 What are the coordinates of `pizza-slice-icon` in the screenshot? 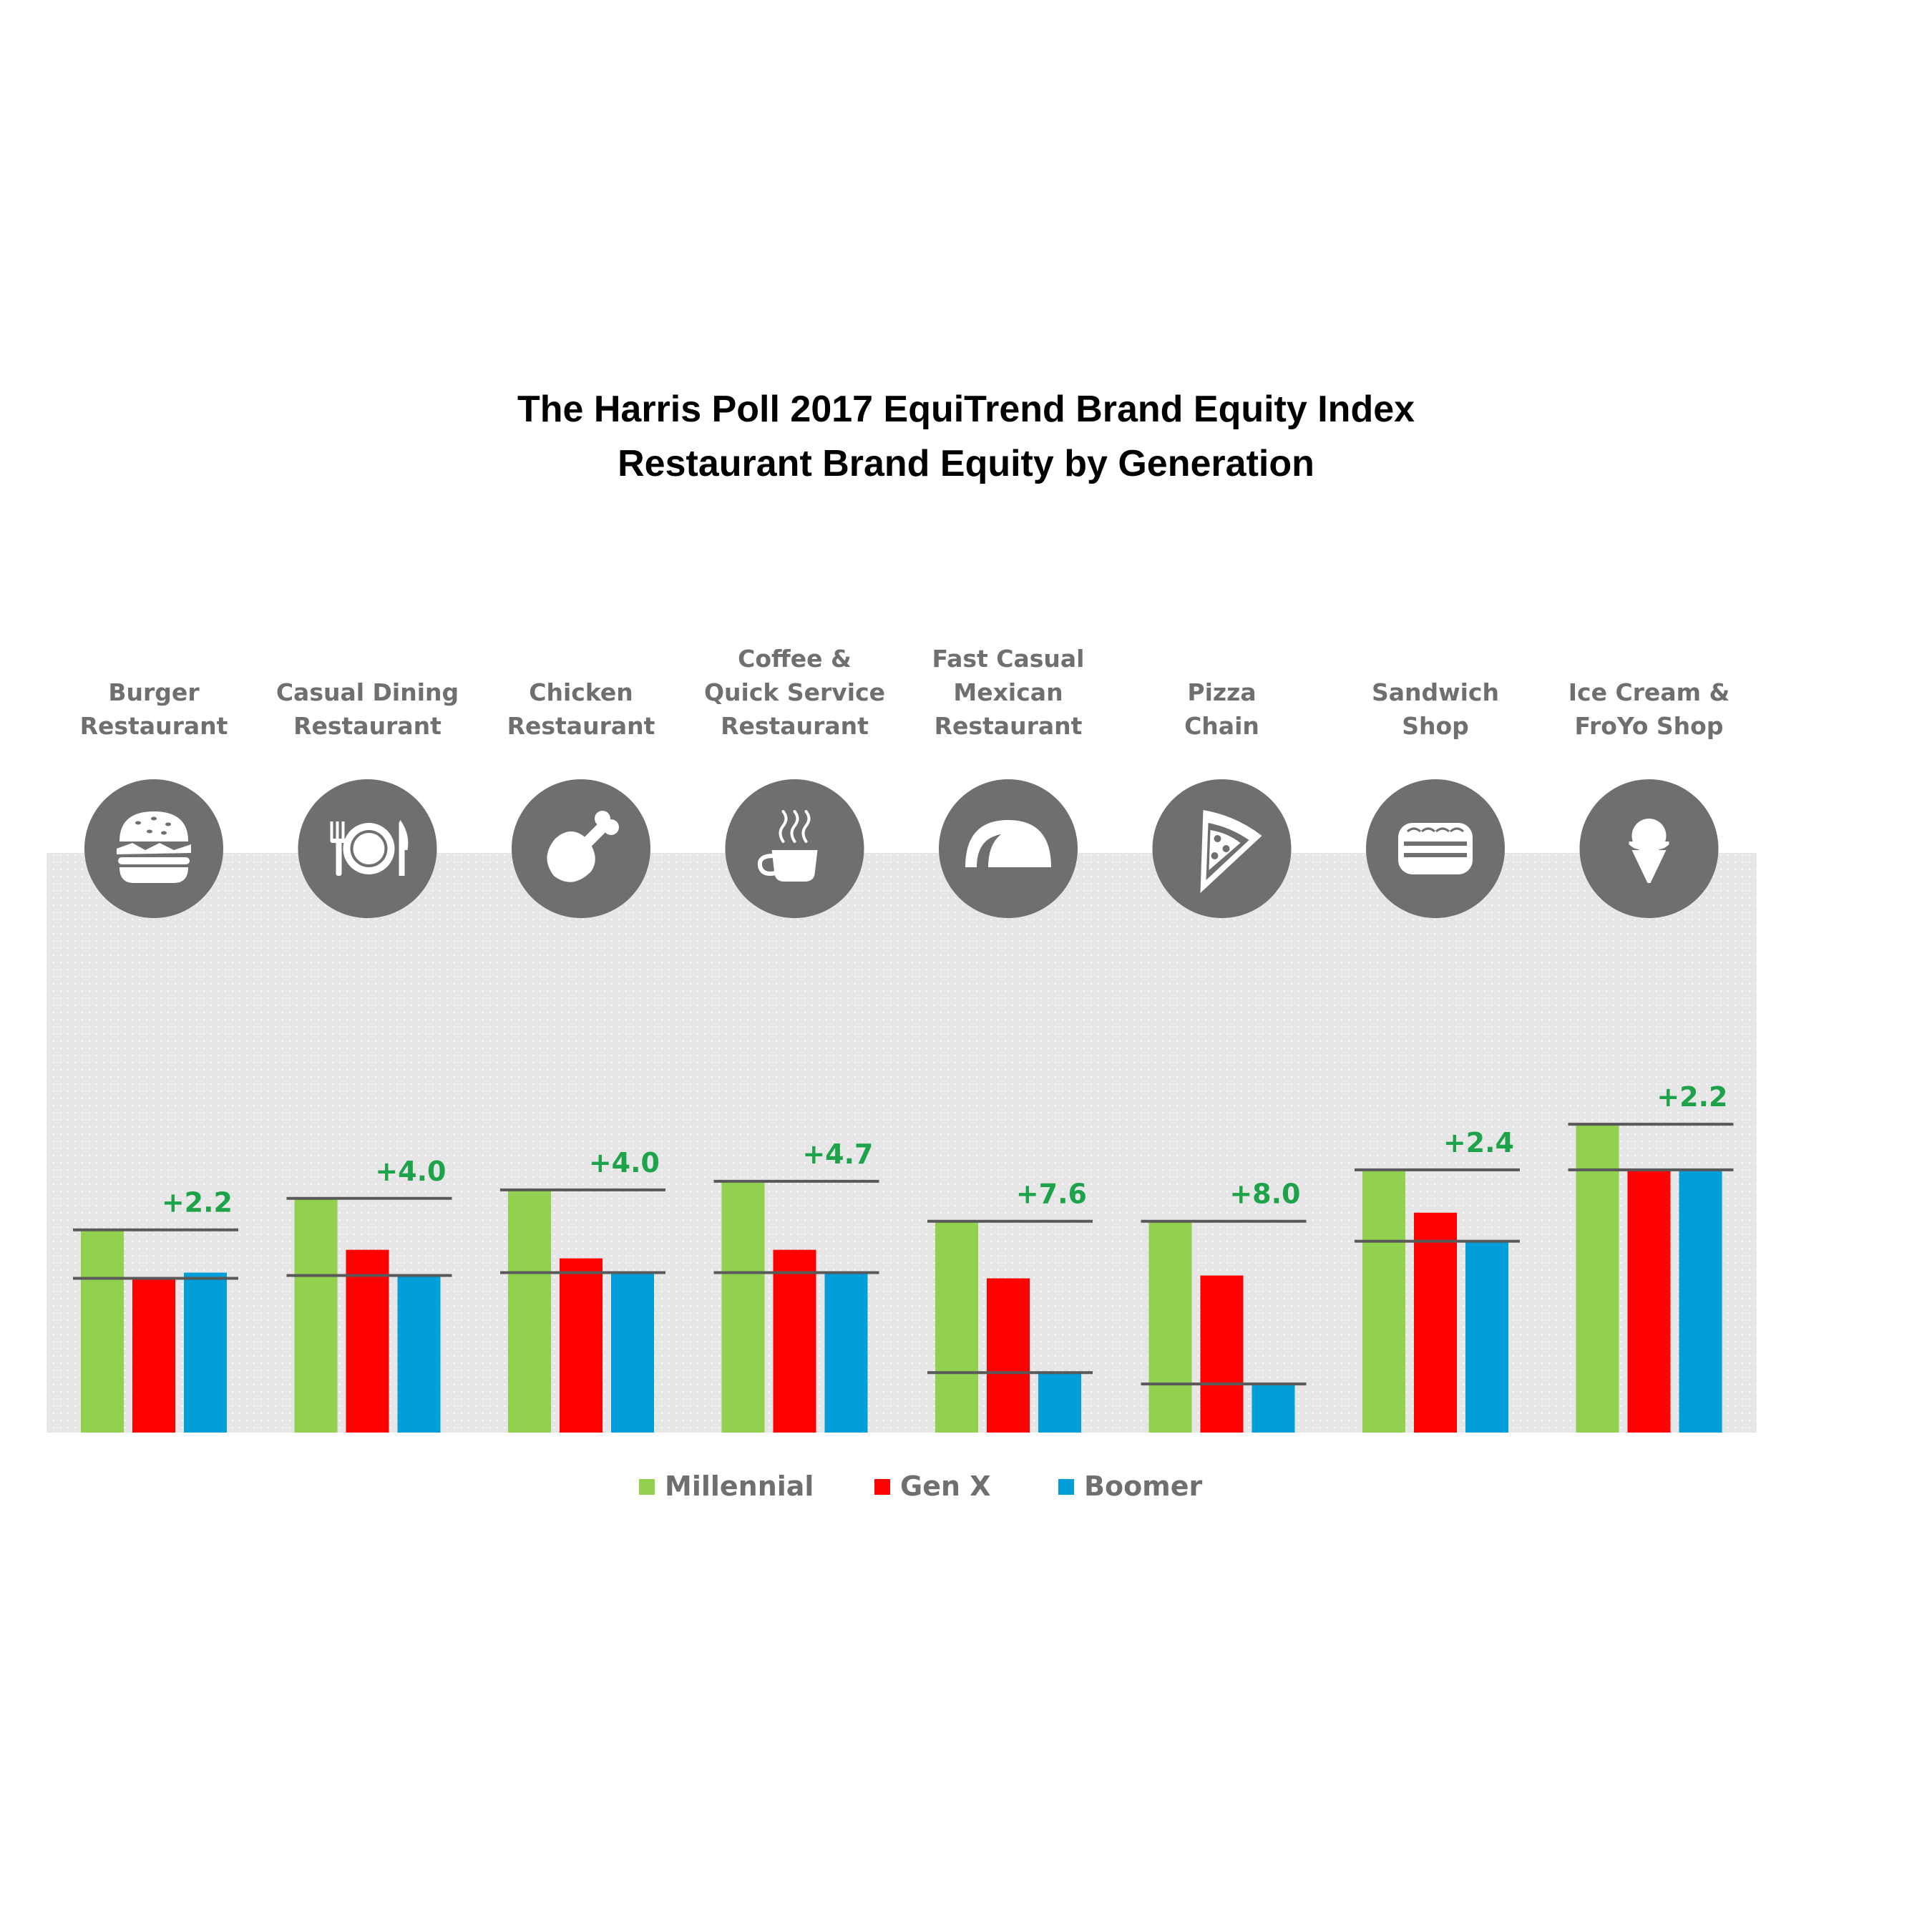 It's located at (1222, 848).